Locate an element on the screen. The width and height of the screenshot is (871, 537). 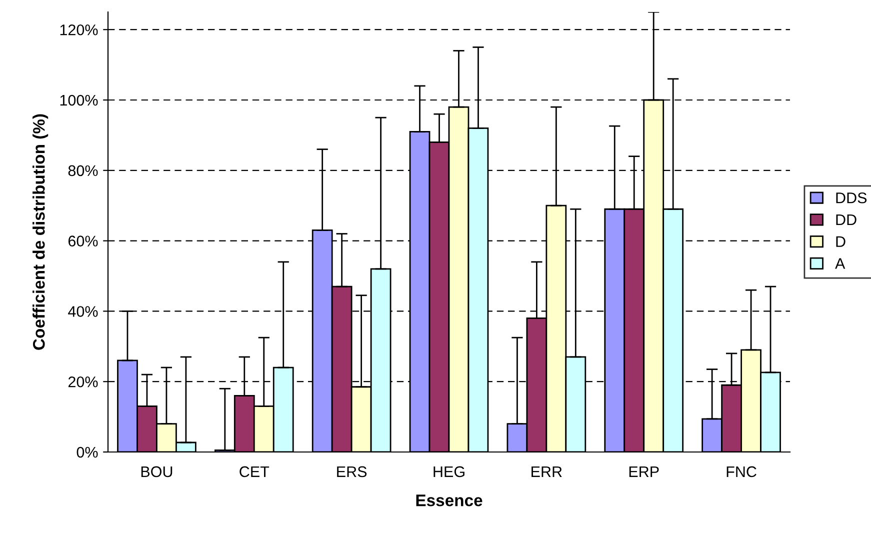
y-tick-label: 20% is located at coordinates (83, 382).